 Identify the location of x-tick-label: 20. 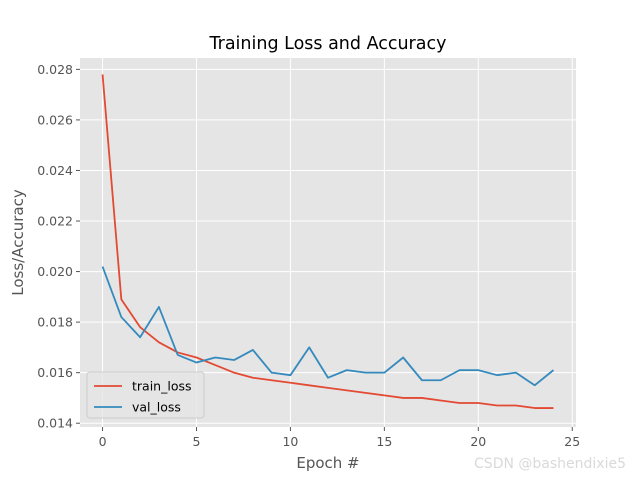
(478, 441).